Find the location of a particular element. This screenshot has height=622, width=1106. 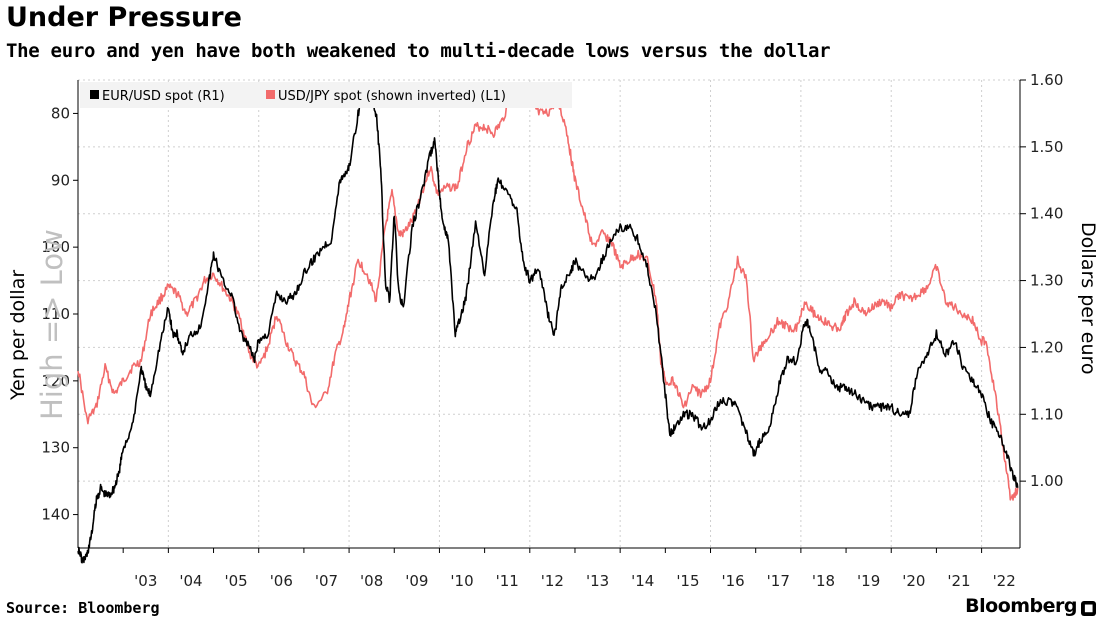

legend-label-eur: EUR/USD spot (R1) is located at coordinates (163, 96).